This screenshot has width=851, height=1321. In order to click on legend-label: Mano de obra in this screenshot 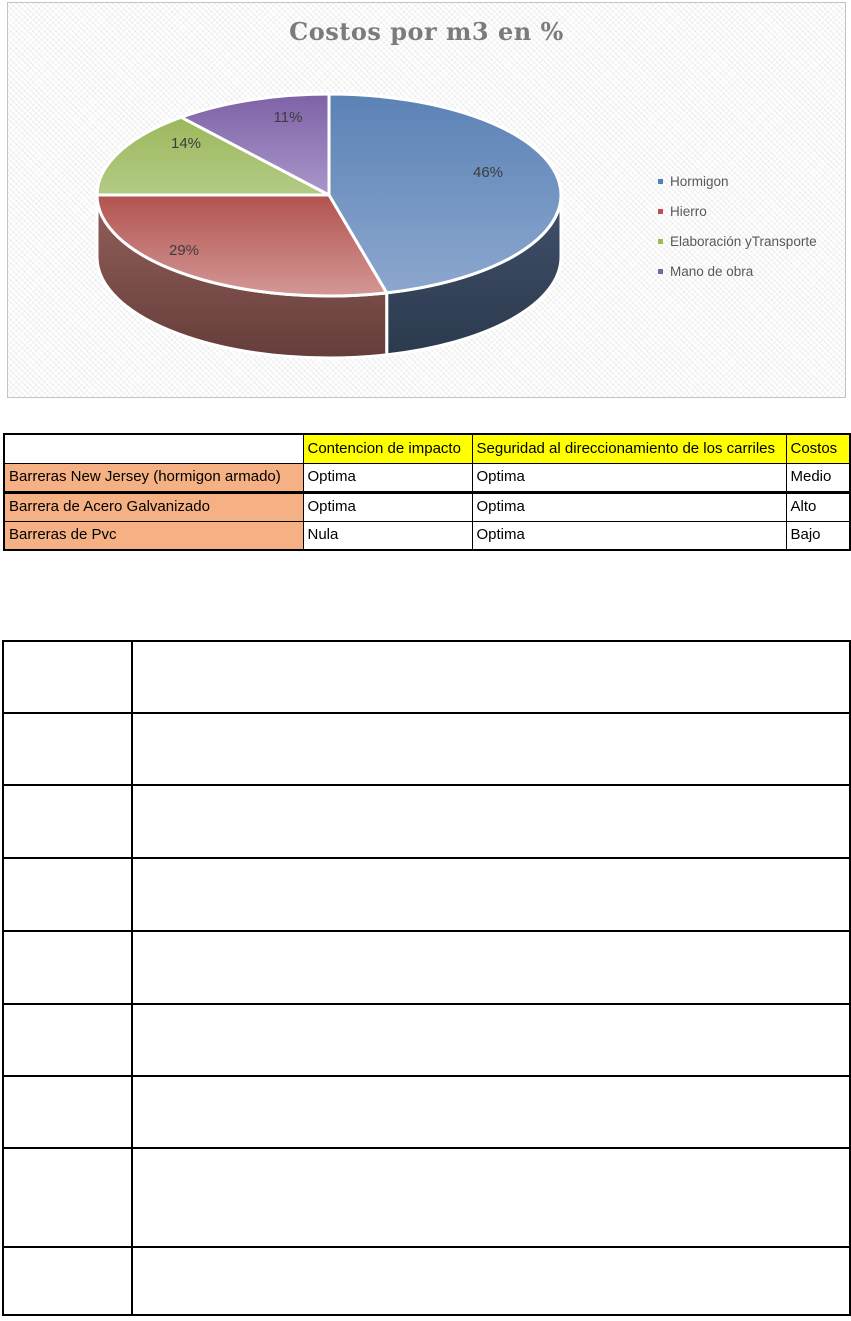, I will do `click(712, 271)`.